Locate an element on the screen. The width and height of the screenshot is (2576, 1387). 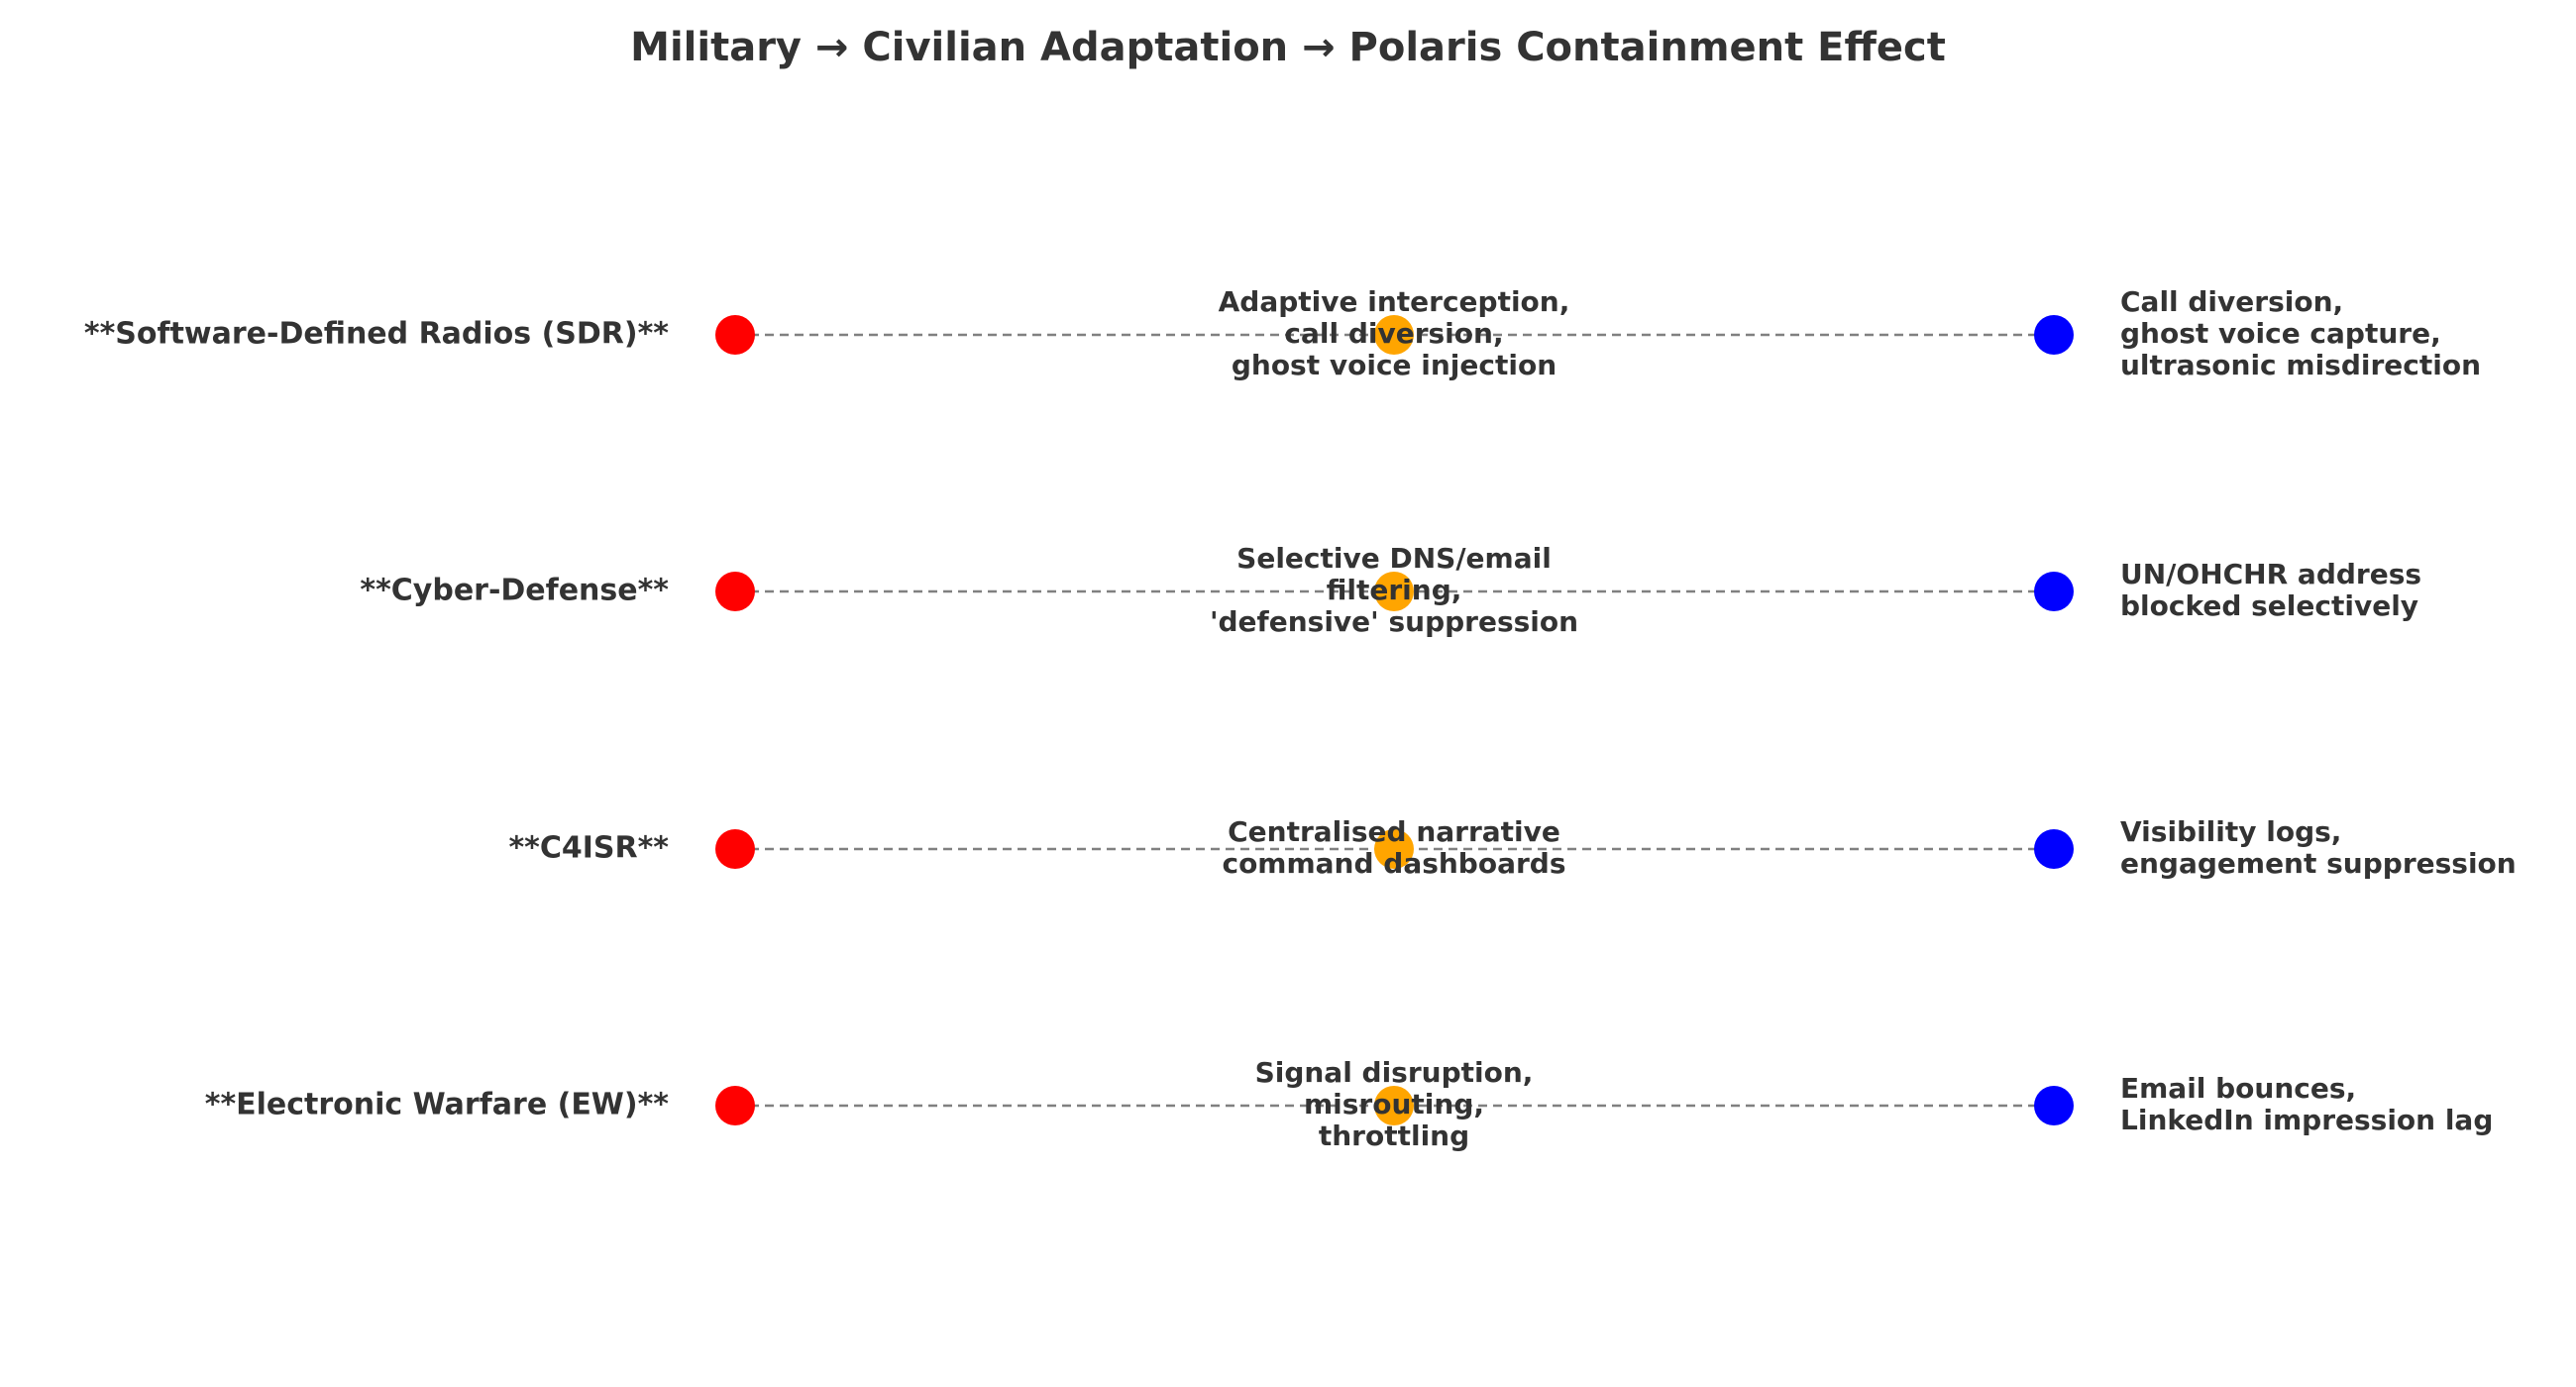
effect-text: ultrasonic misdirection is located at coordinates (2300, 365).